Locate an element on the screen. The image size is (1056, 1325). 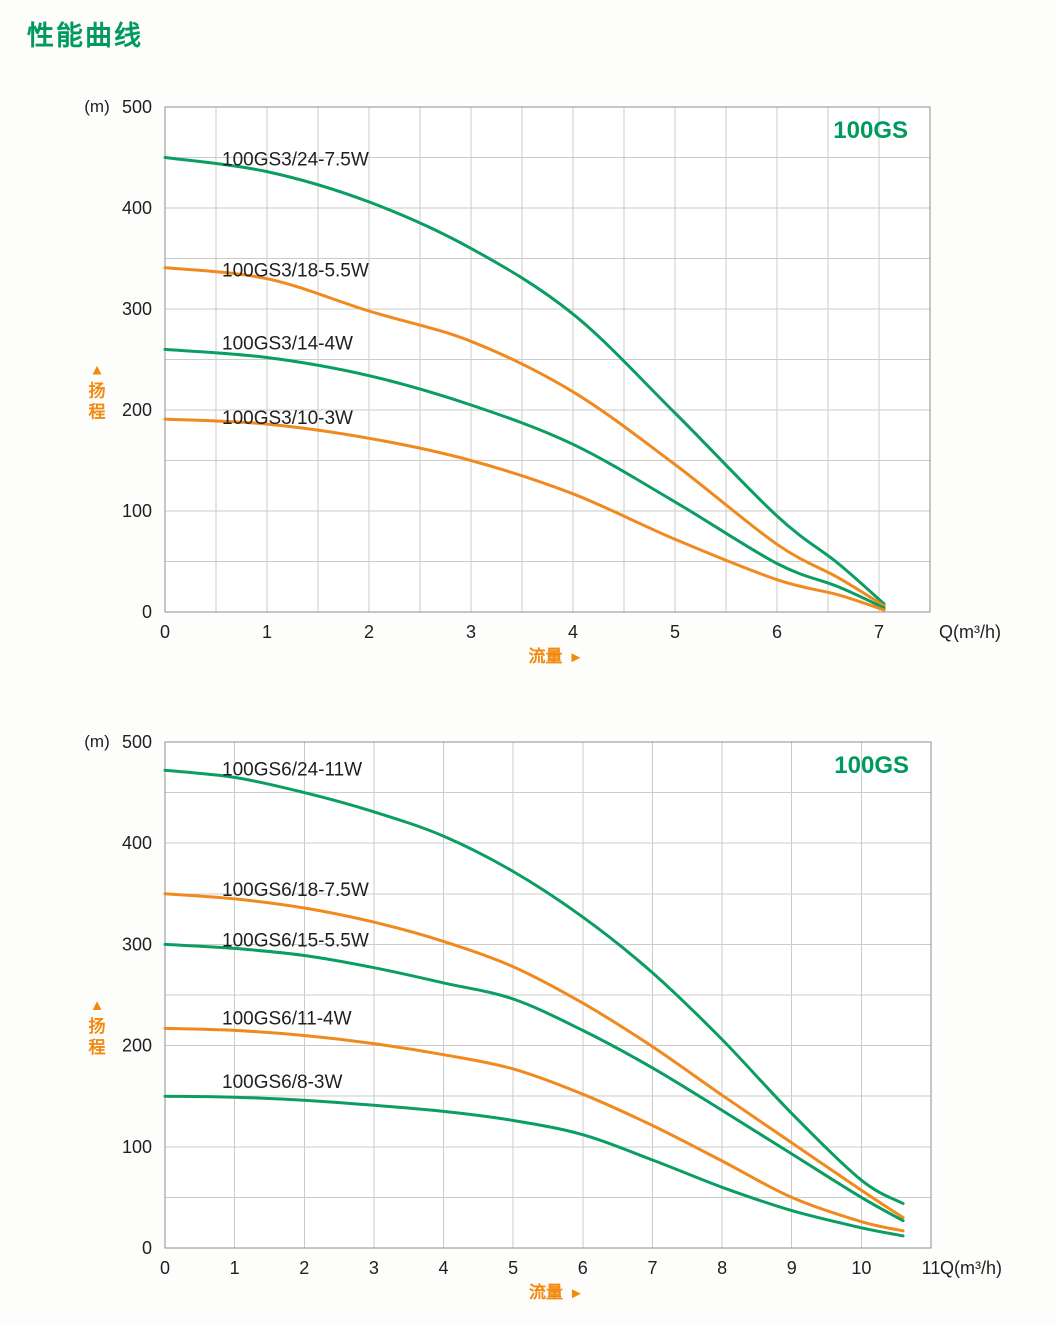
x-tick-label: 11 is located at coordinates (931, 1268).